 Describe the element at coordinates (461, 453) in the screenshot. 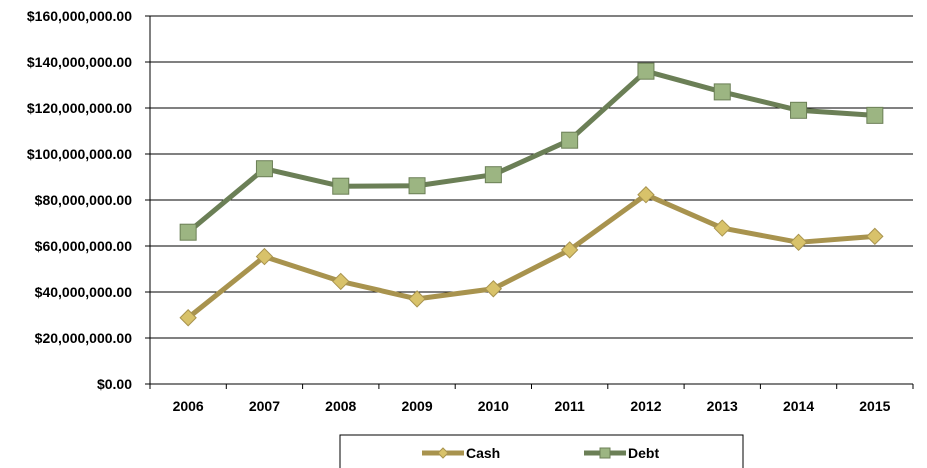

I see `legend-item-cash: Cash` at that location.